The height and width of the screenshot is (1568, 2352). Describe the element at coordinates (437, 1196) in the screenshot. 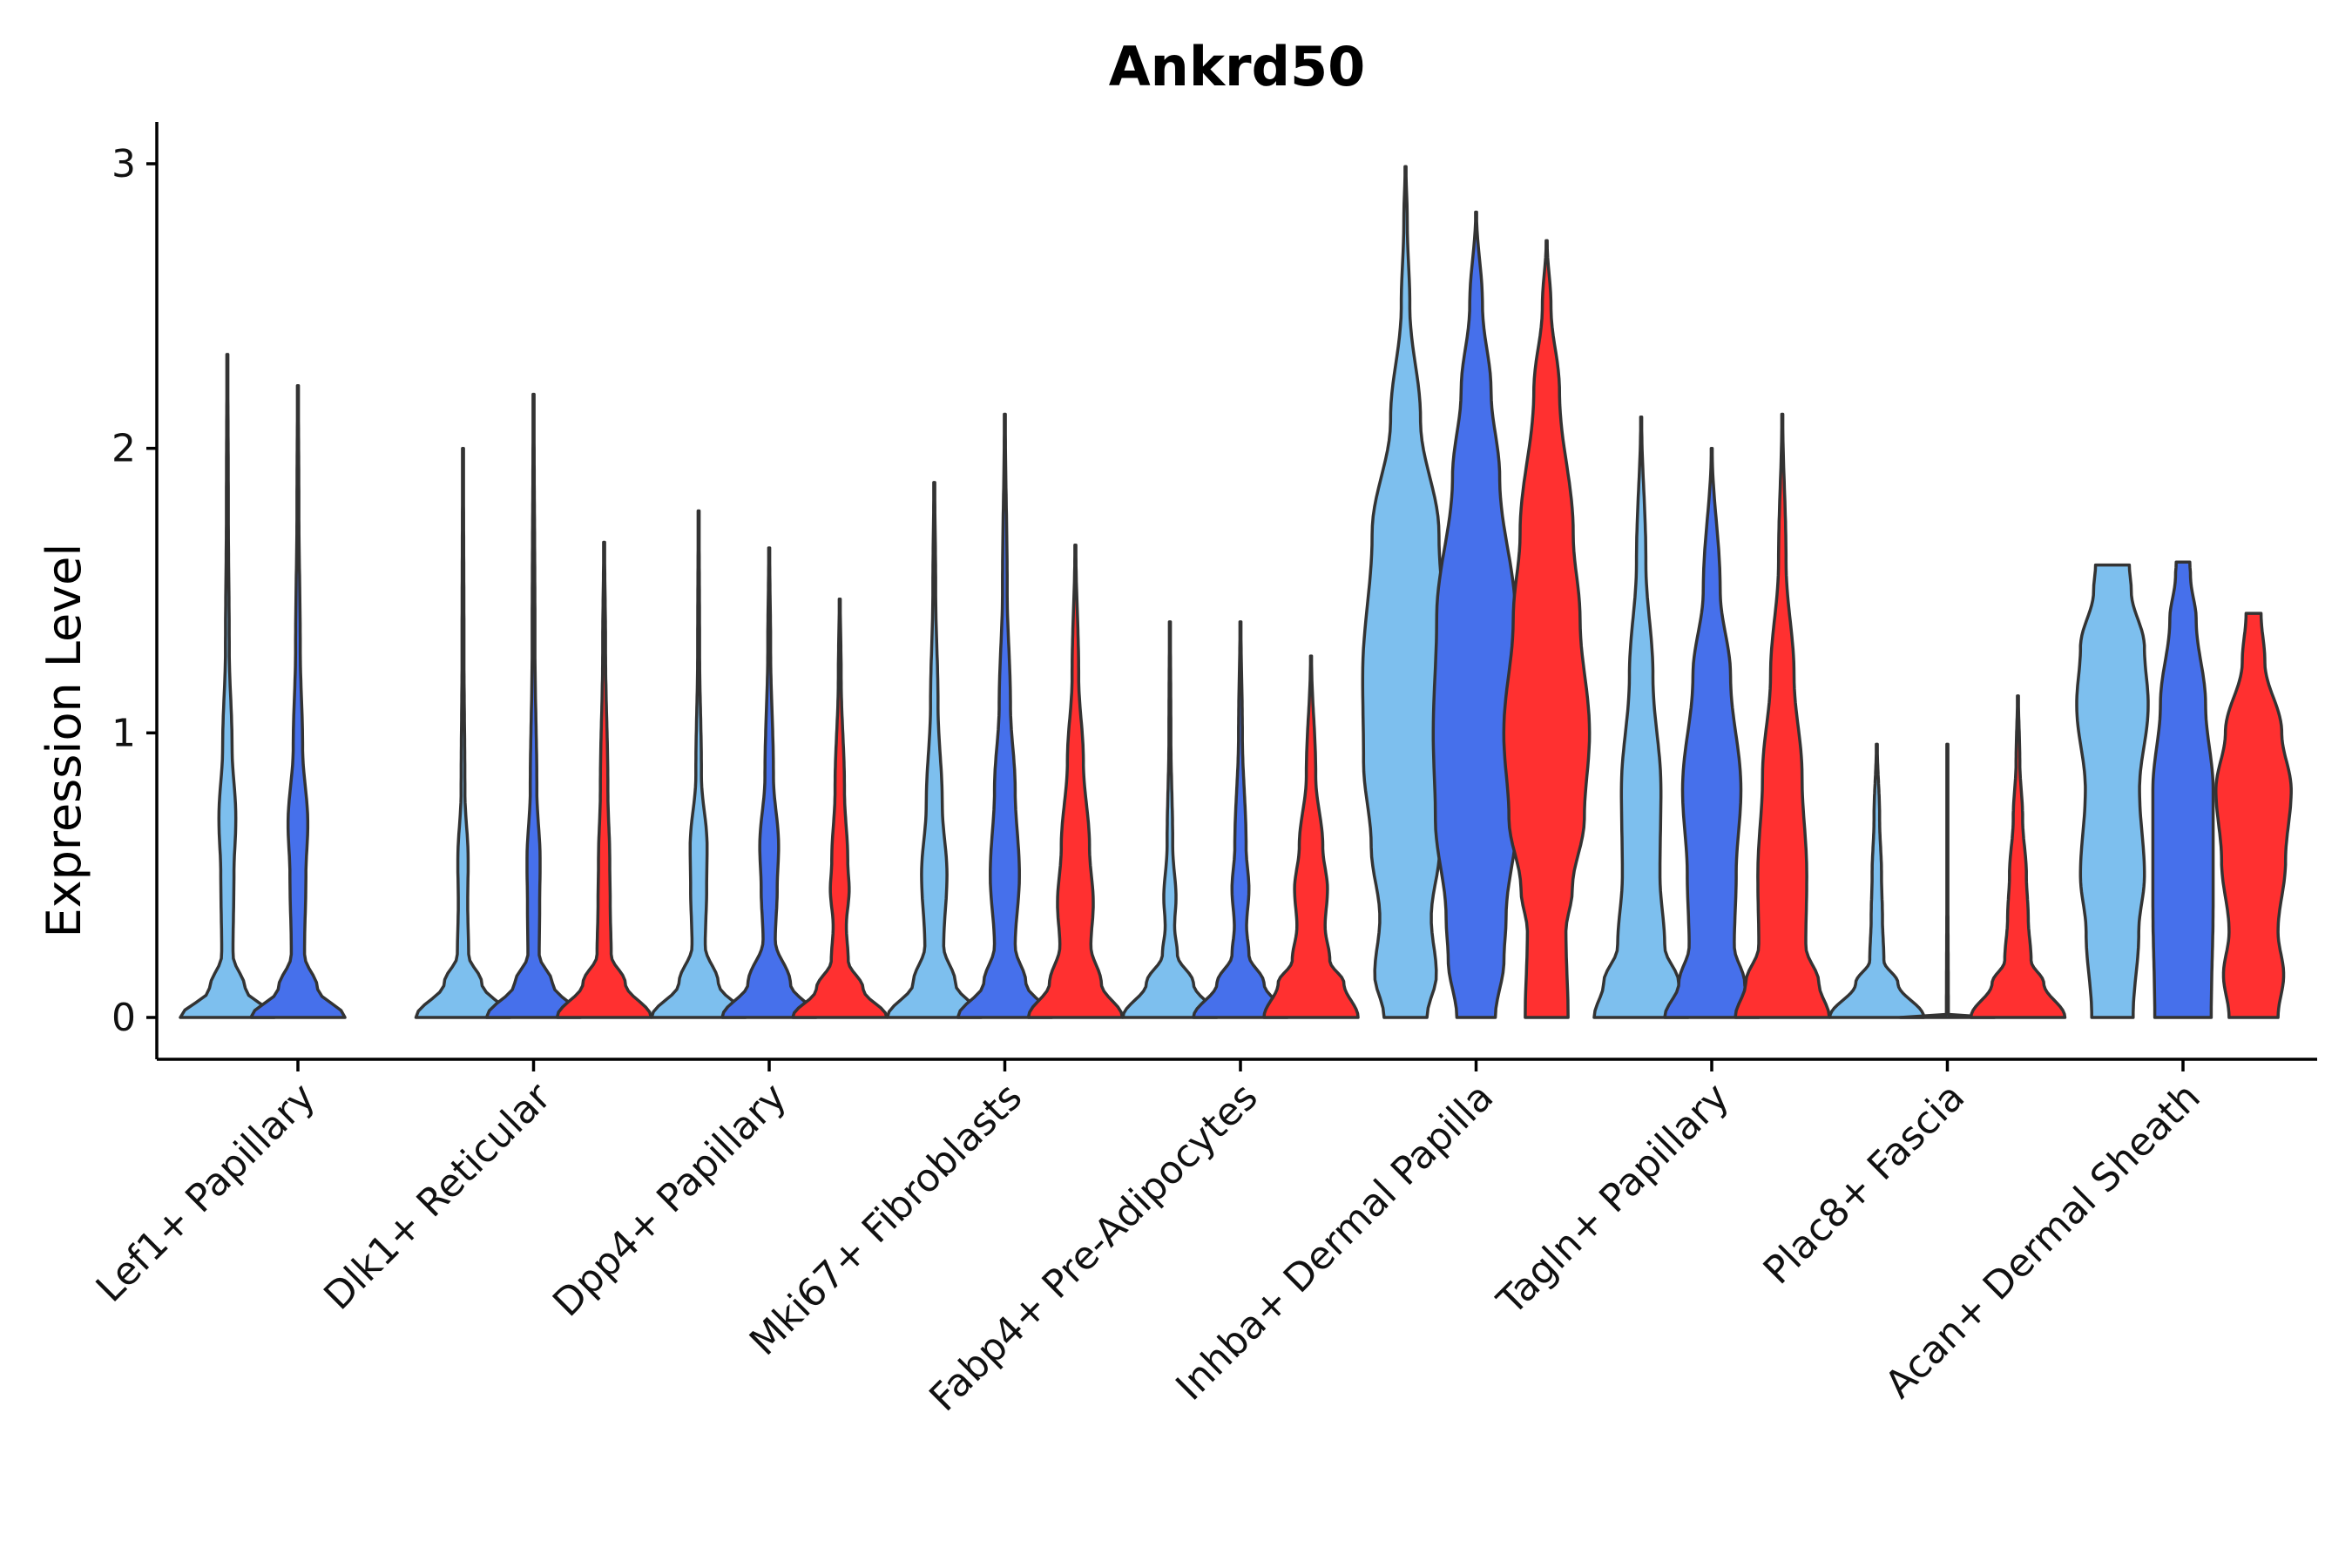

I see `x-category-label: Dlk1+ Reticular` at that location.